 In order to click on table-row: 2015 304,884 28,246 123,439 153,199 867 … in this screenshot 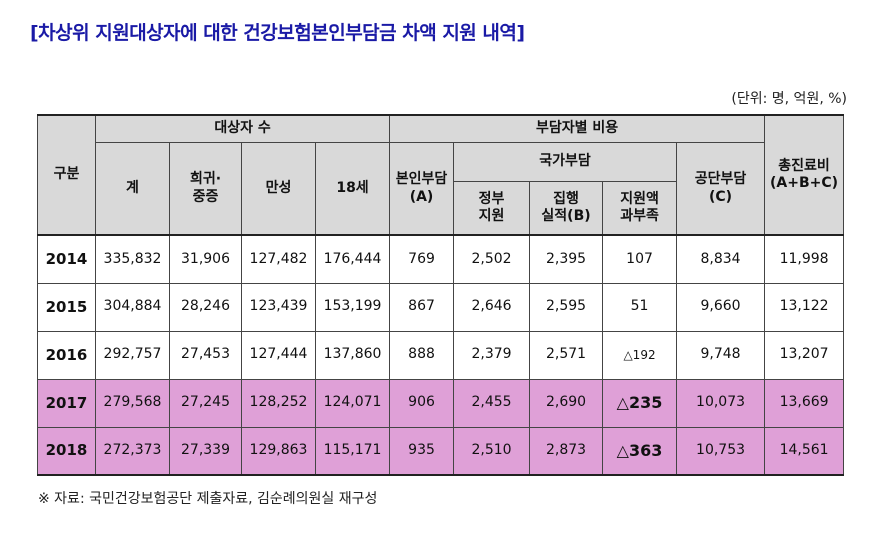, I will do `click(441, 307)`.